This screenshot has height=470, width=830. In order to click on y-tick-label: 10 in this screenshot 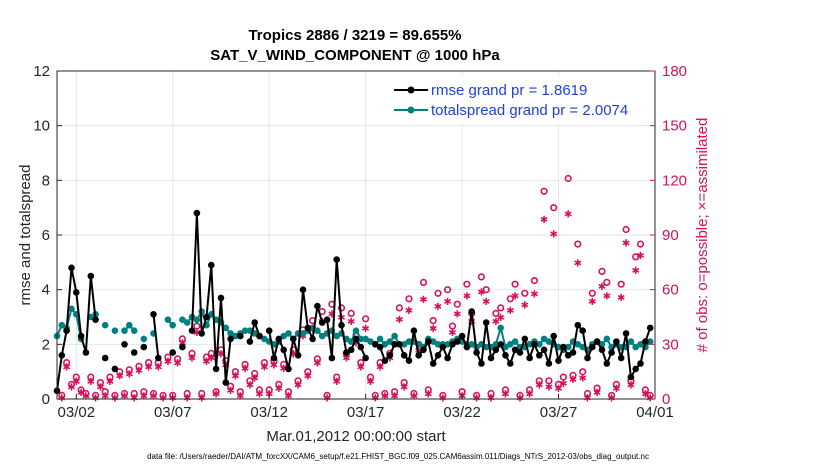, I will do `click(41, 126)`.